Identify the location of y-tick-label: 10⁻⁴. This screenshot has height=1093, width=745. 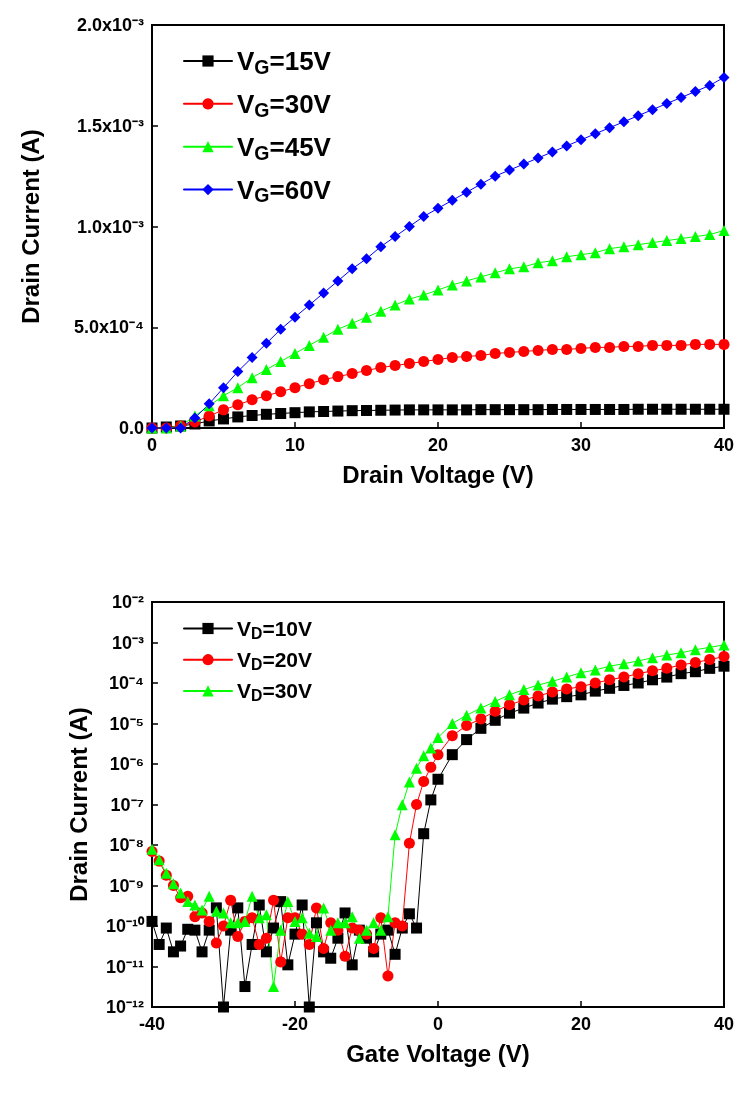
(126, 683).